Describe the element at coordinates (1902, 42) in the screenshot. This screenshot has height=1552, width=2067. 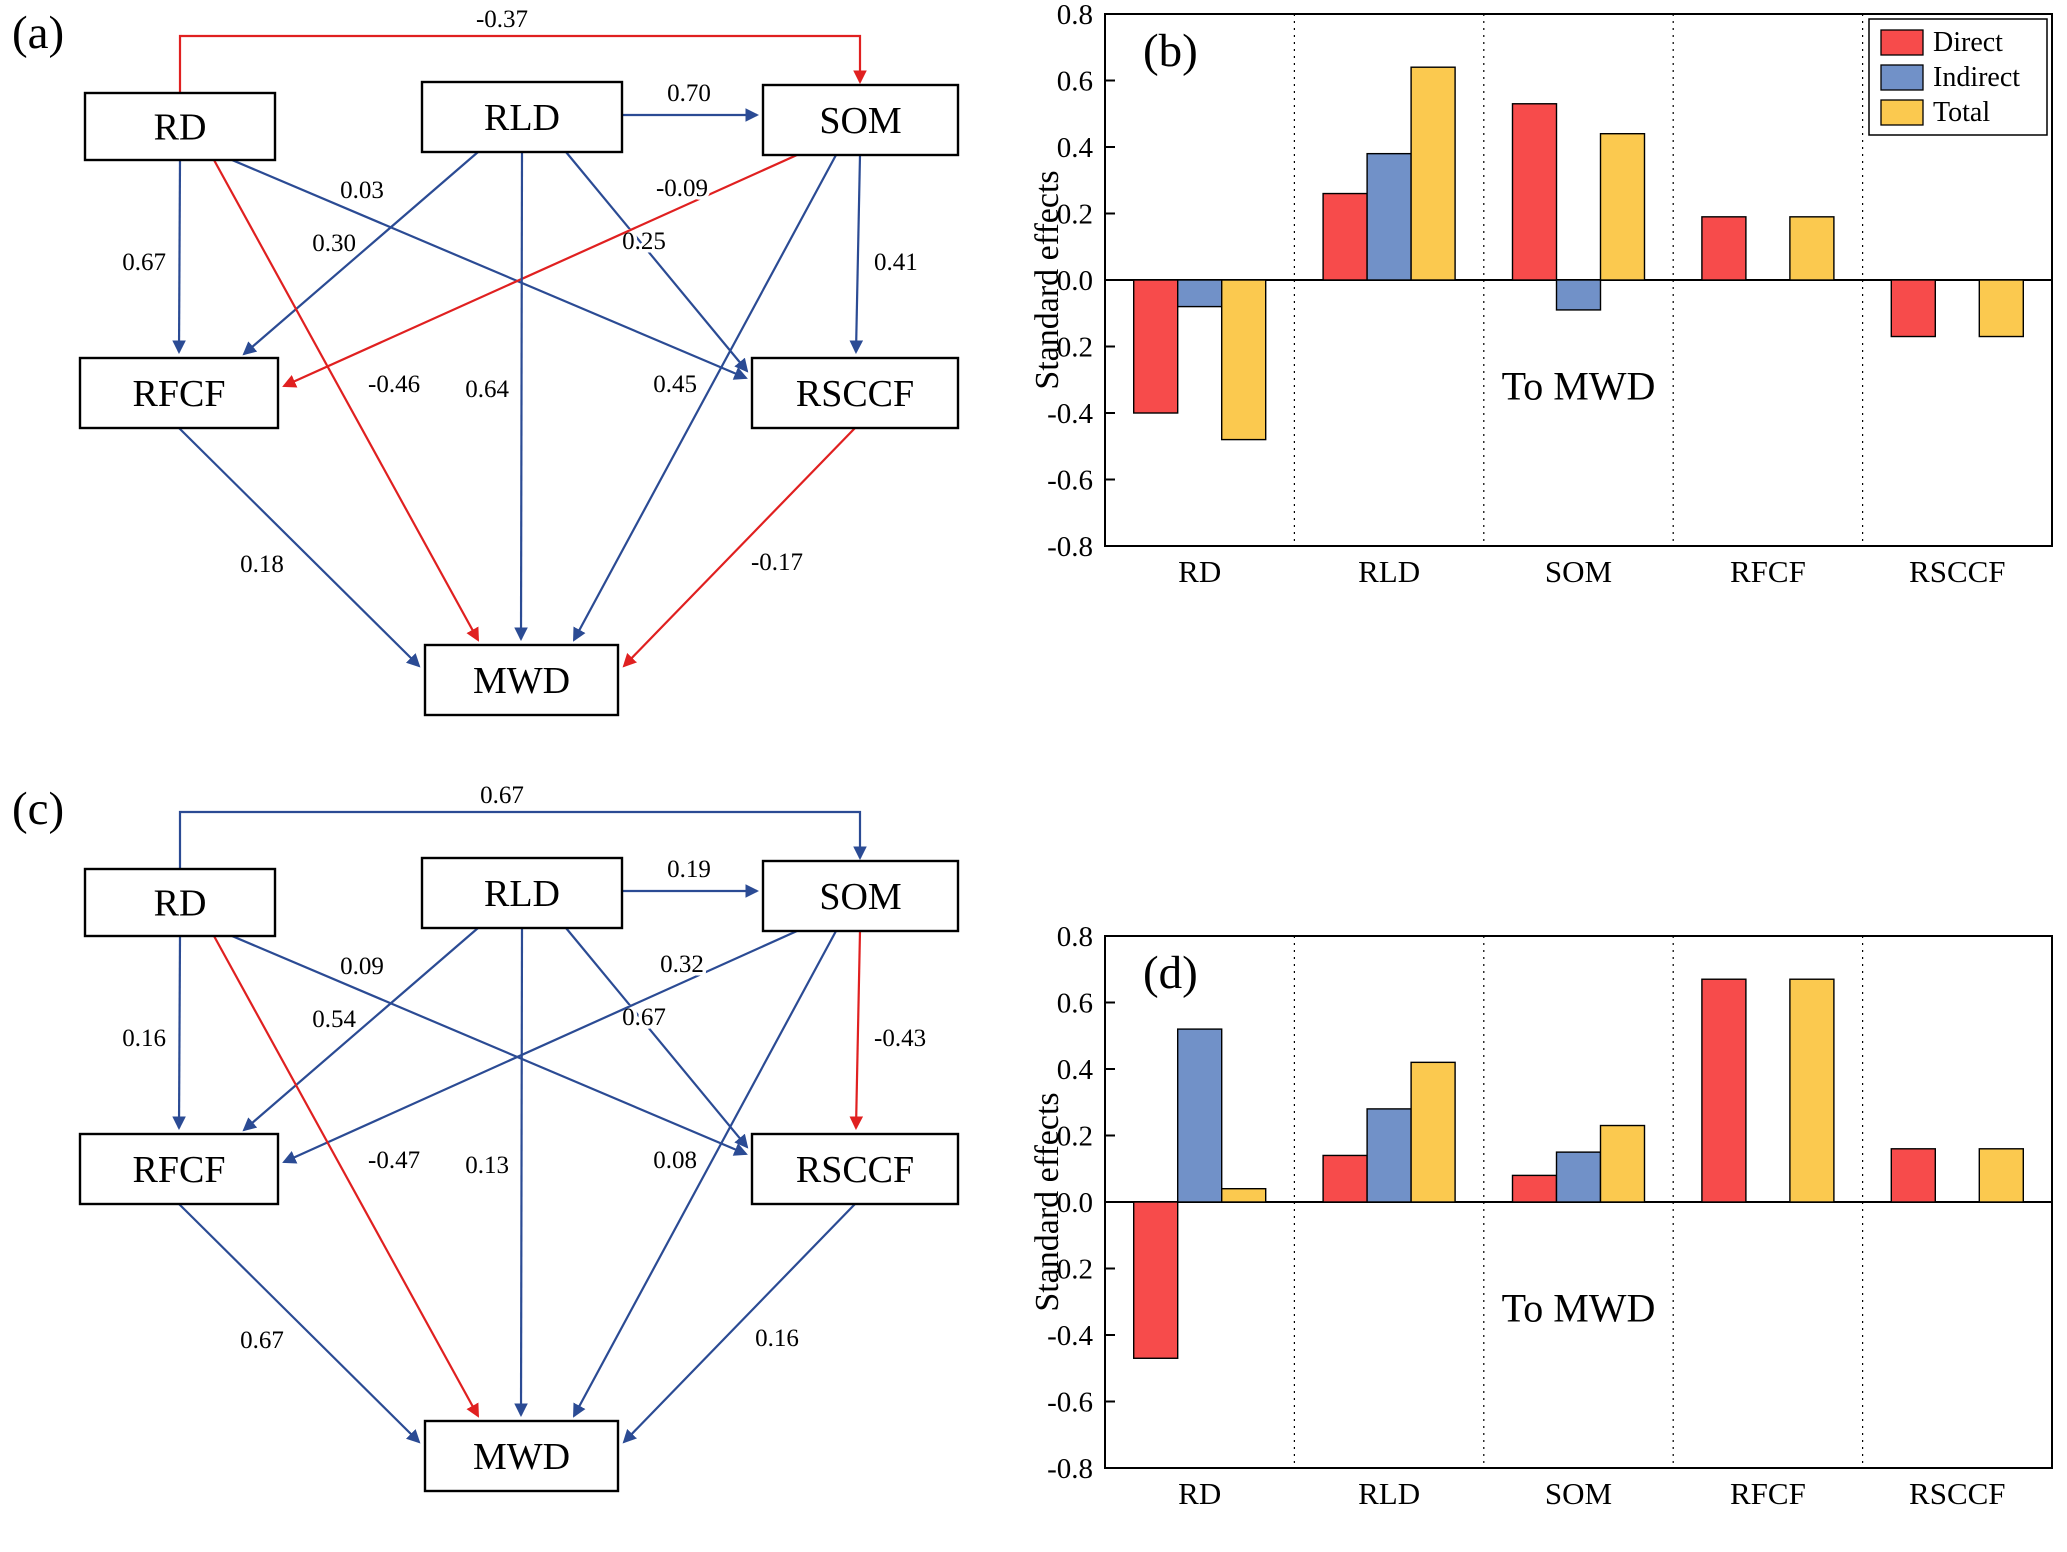
I see `legend-swatch-direct` at that location.